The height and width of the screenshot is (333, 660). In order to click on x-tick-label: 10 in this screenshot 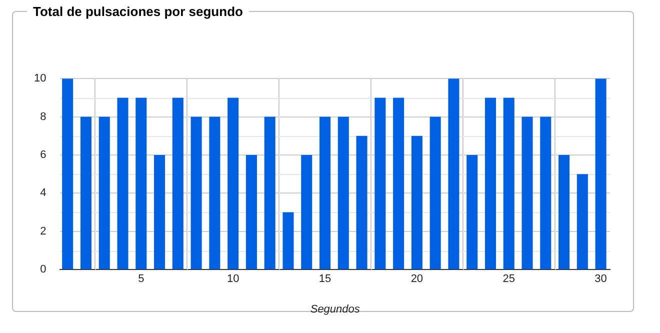, I will do `click(233, 279)`.